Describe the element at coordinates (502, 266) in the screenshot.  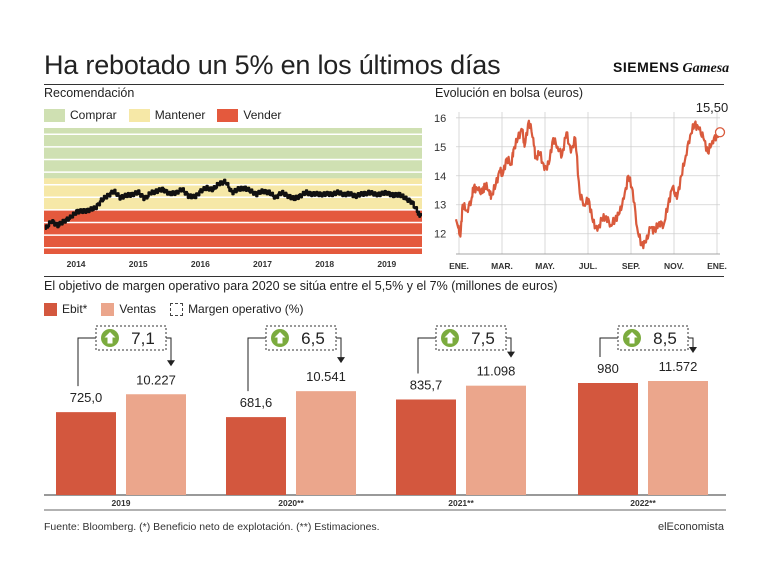
I see `xtick-label-1: MAR.` at that location.